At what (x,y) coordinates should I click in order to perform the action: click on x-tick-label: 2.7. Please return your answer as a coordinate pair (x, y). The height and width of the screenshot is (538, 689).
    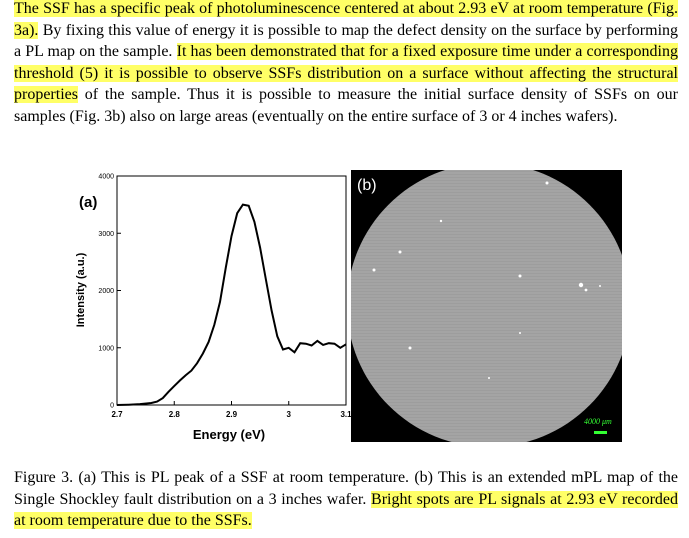
    Looking at the image, I should click on (117, 414).